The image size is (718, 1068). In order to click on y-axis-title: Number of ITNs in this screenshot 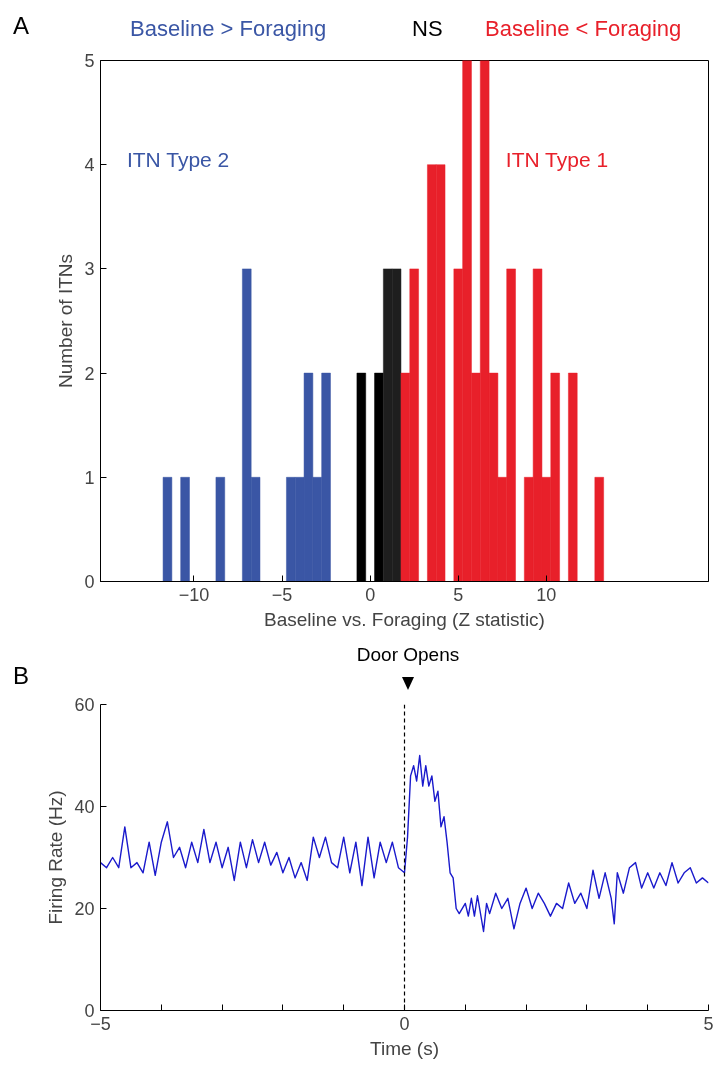, I will do `click(66, 321)`.